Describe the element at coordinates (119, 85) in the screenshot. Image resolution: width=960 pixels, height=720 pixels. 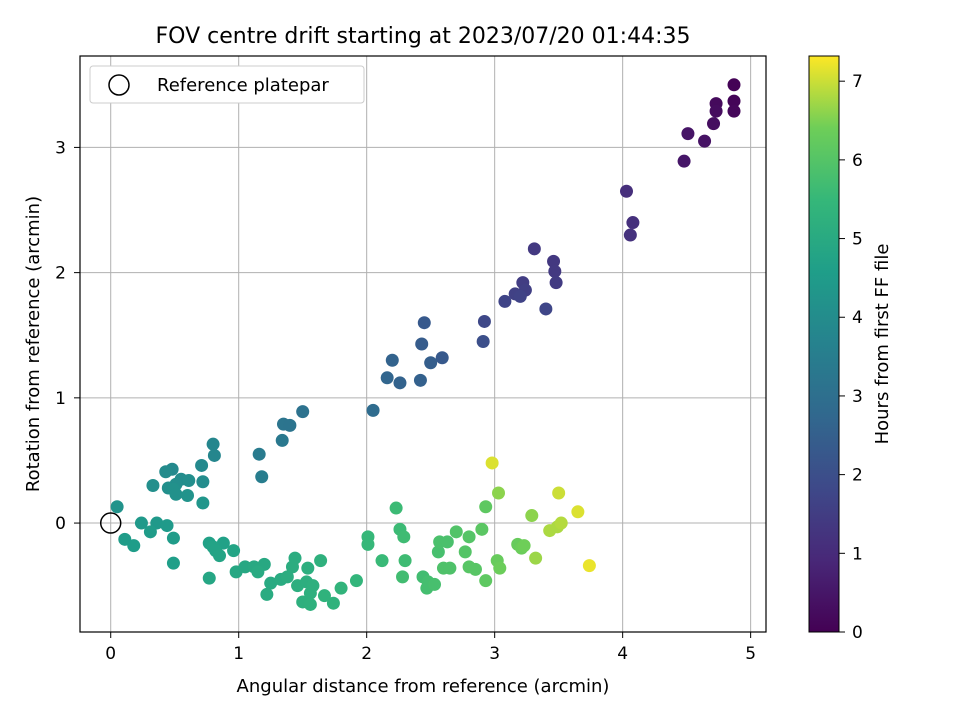
I see `legend-marker` at that location.